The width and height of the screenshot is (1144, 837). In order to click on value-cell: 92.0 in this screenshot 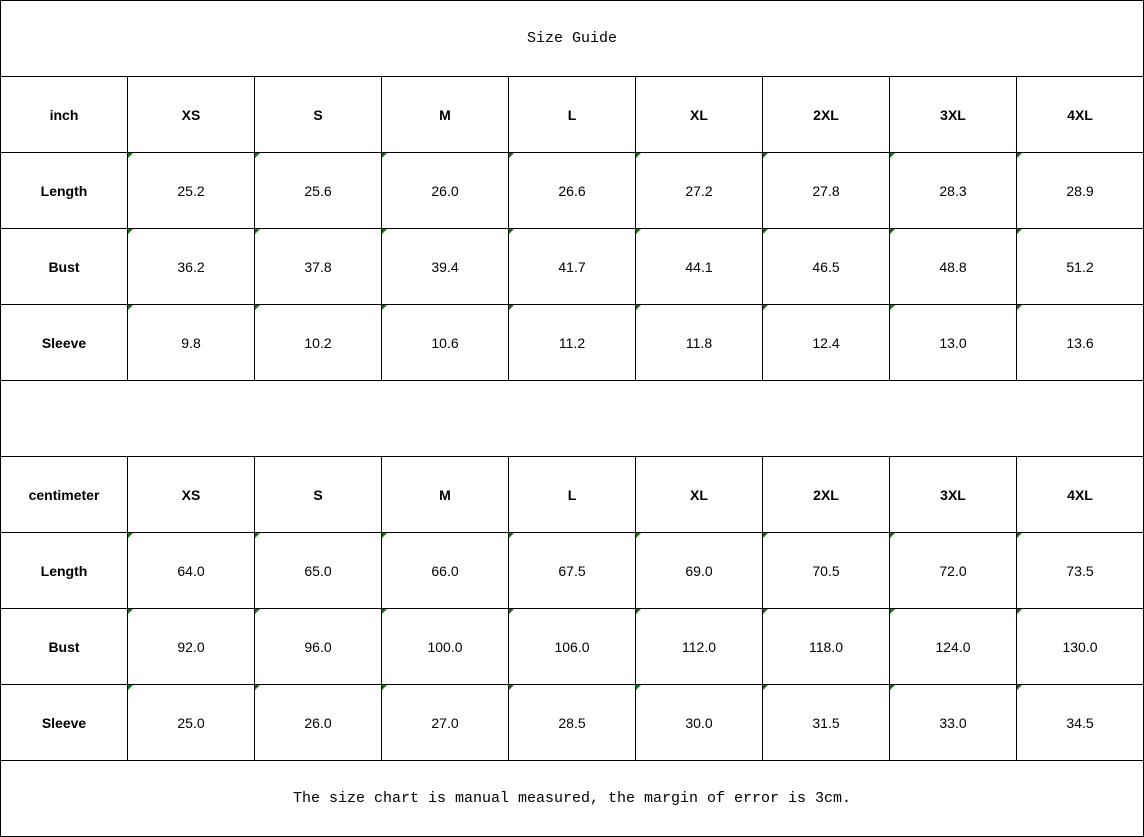, I will do `click(191, 646)`.